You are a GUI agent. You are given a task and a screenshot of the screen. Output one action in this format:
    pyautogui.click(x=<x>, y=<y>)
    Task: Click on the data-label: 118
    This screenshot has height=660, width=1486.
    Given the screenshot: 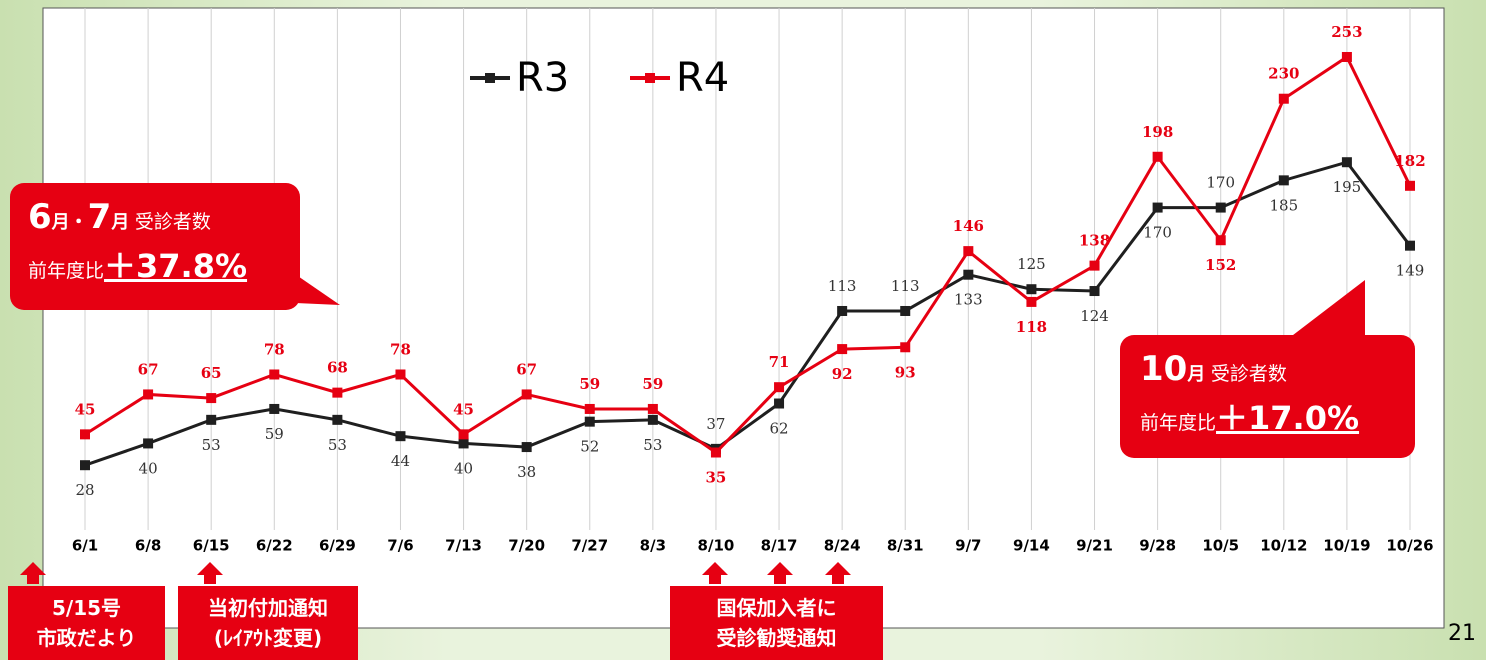 What is the action you would take?
    pyautogui.click(x=1031, y=327)
    